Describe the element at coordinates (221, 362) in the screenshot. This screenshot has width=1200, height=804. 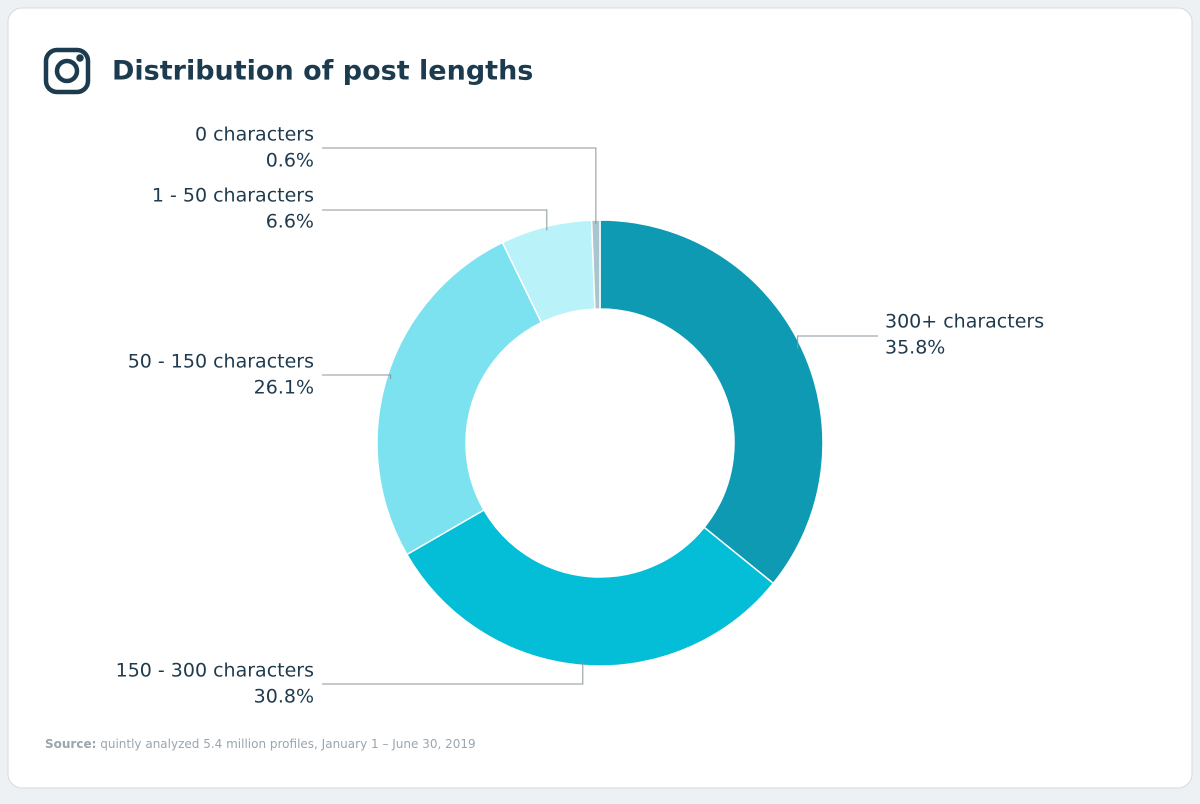
I see `category-label: 50 - 150 characters` at that location.